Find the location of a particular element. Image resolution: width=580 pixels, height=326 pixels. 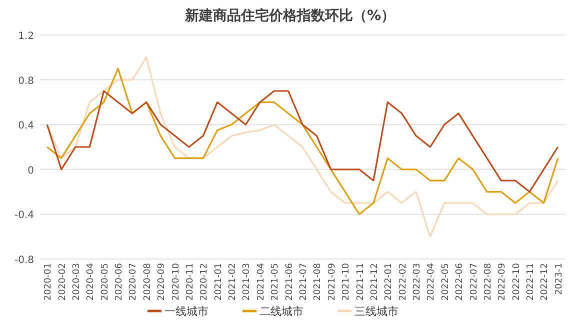

x-tick-label: 2020-11 is located at coordinates (190, 282).